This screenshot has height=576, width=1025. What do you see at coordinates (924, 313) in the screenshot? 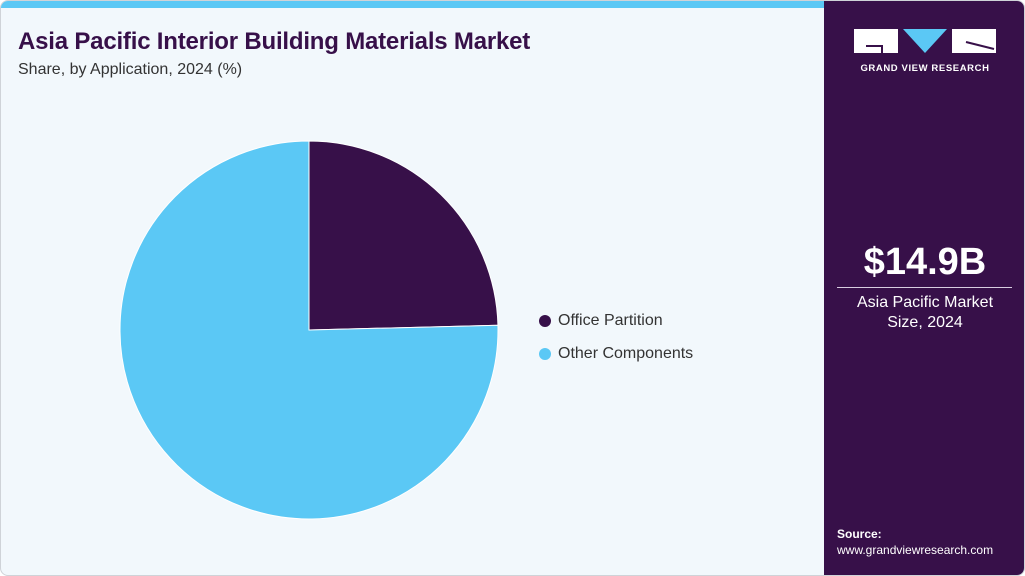
I see `market-size-label: Asia Pacific Market Size, 2024` at bounding box center [924, 313].